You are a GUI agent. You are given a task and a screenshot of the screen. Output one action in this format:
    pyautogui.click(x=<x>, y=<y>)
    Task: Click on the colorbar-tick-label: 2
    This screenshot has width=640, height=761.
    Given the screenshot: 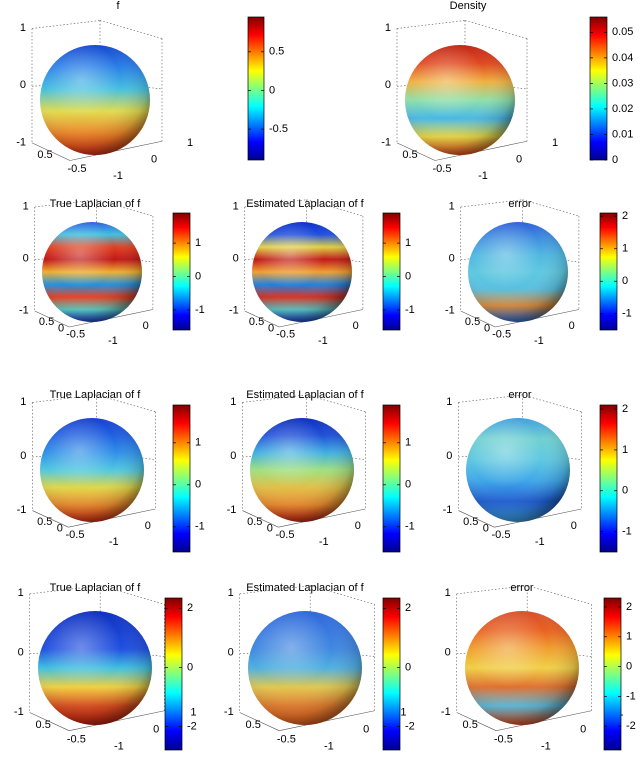 What is the action you would take?
    pyautogui.click(x=629, y=607)
    